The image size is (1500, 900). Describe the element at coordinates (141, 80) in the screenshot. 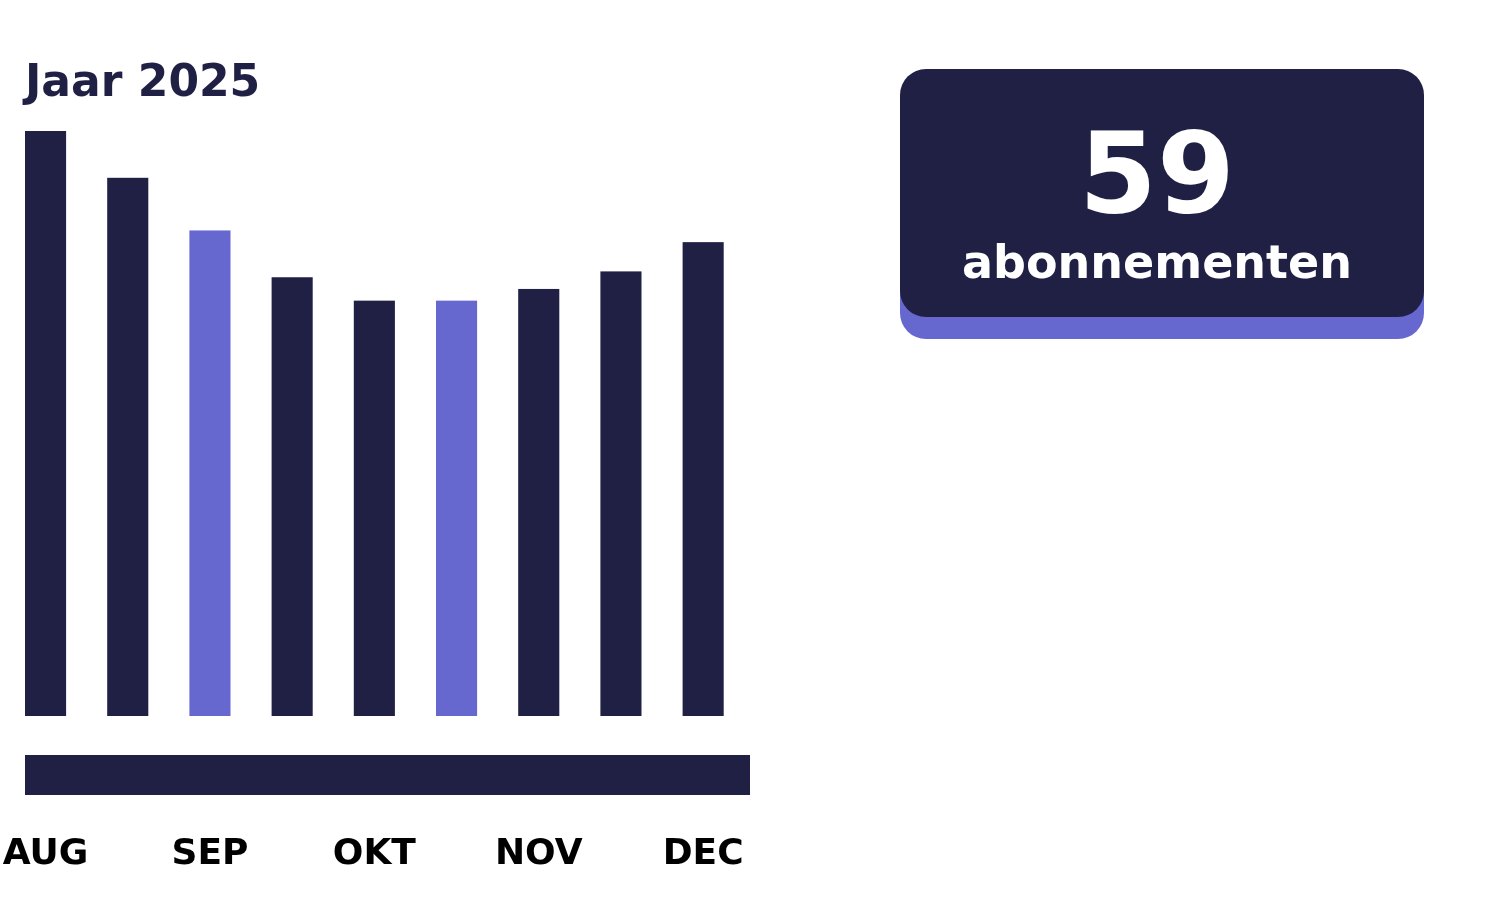

I see `chart-title: Jaar 2025` at that location.